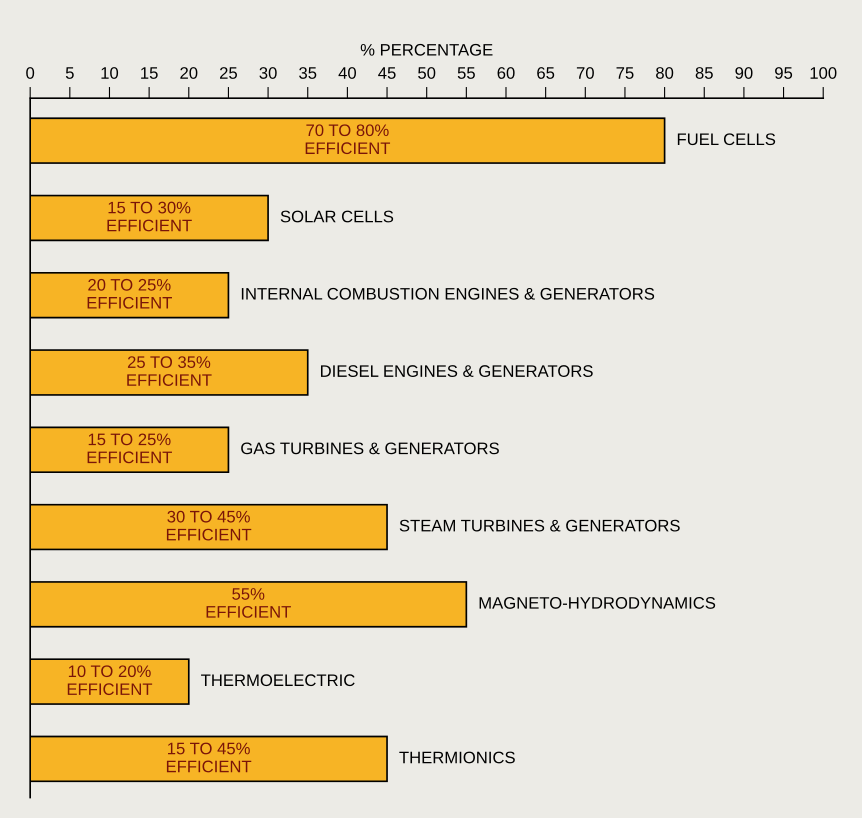 This screenshot has height=818, width=862. What do you see at coordinates (149, 73) in the screenshot?
I see `x-tick-label: 15` at bounding box center [149, 73].